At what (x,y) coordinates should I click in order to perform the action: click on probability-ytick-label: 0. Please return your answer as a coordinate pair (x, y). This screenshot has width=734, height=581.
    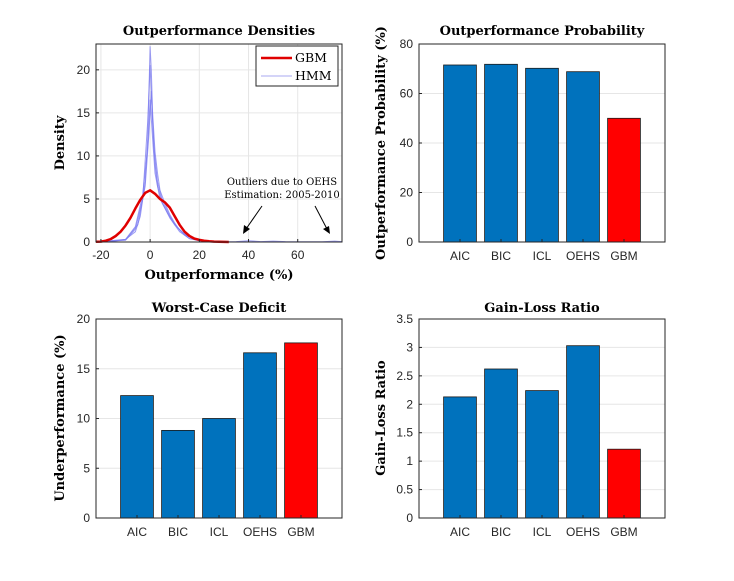
    Looking at the image, I should click on (409, 242).